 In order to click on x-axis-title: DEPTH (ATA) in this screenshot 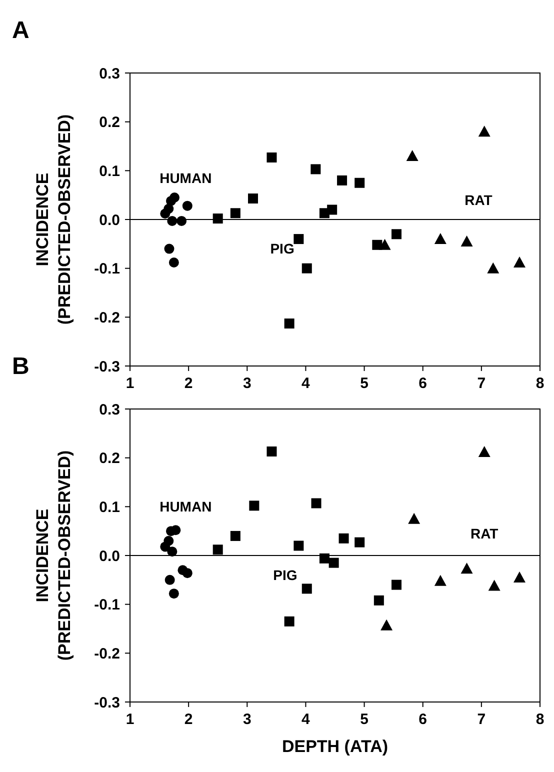, I will do `click(335, 746)`.